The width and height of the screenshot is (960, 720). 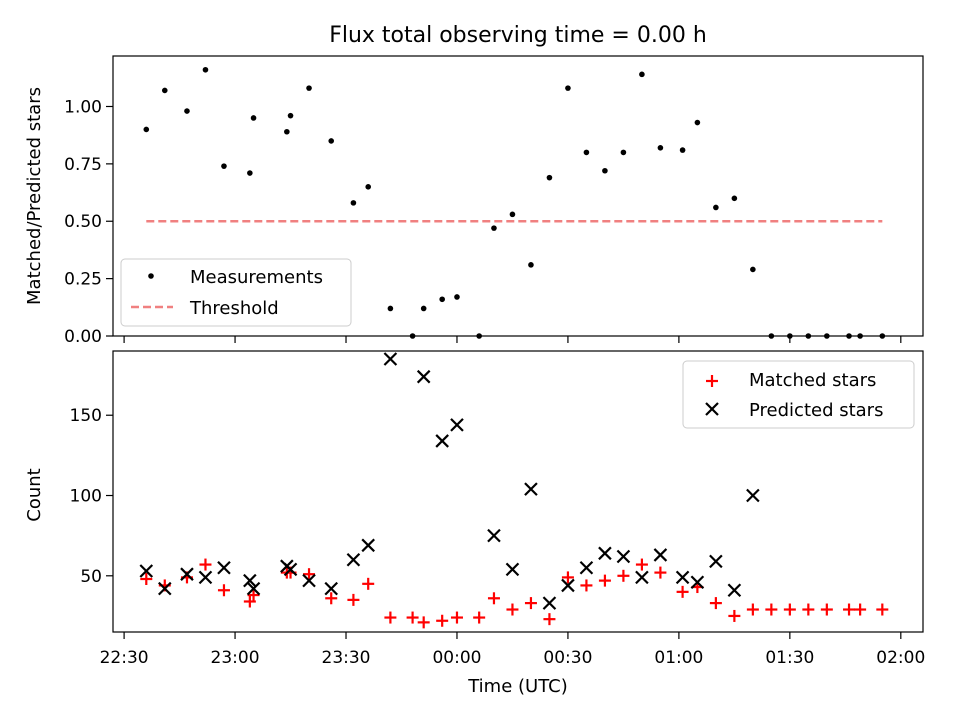 What do you see at coordinates (234, 308) in the screenshot?
I see `legend-label-threshold: Threshold` at bounding box center [234, 308].